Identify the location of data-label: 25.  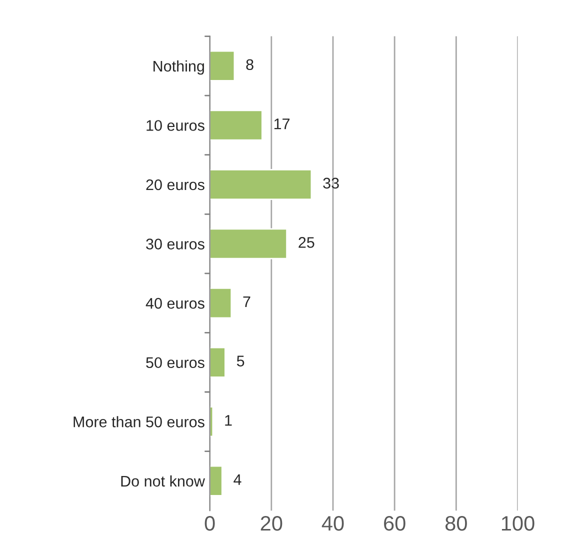
(306, 242).